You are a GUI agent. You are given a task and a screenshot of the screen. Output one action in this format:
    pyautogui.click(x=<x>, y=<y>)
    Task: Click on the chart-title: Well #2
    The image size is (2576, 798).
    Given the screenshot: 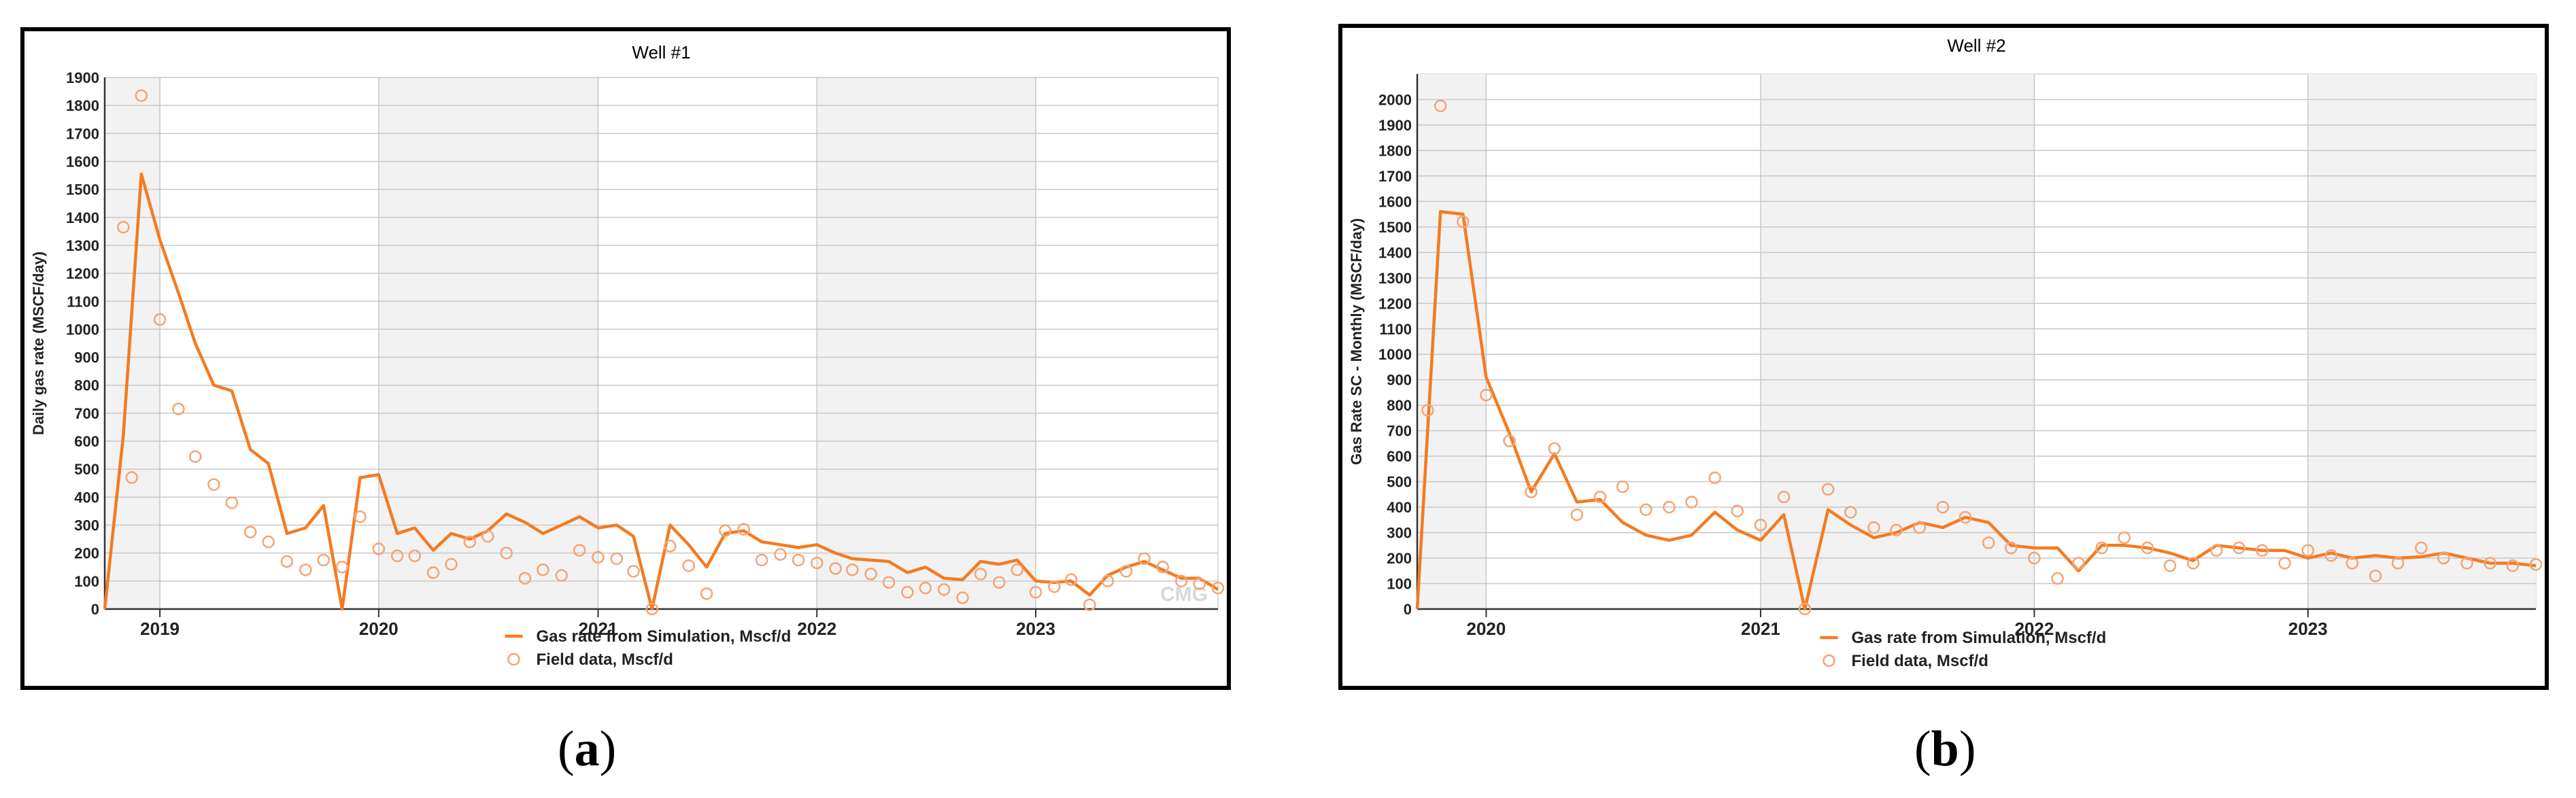 What is the action you would take?
    pyautogui.click(x=1976, y=45)
    